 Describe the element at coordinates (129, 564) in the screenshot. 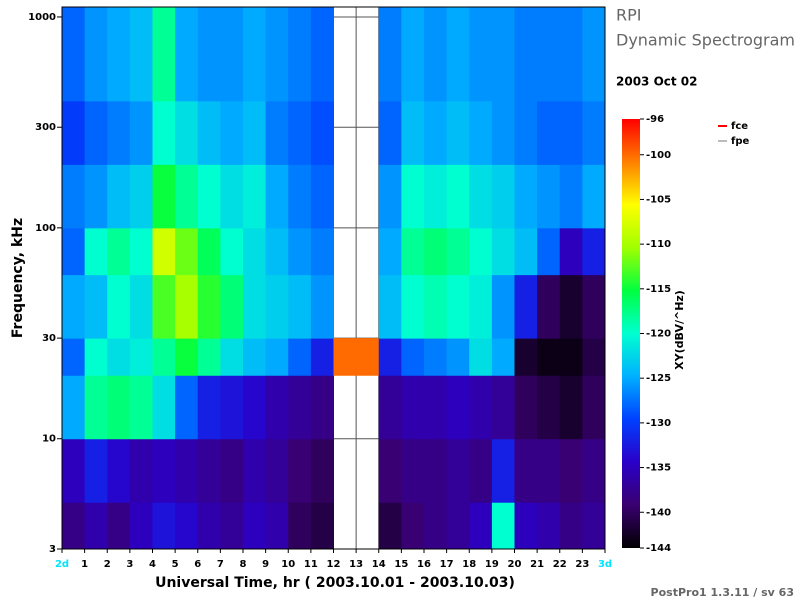

I see `x-tick-label: 3` at that location.